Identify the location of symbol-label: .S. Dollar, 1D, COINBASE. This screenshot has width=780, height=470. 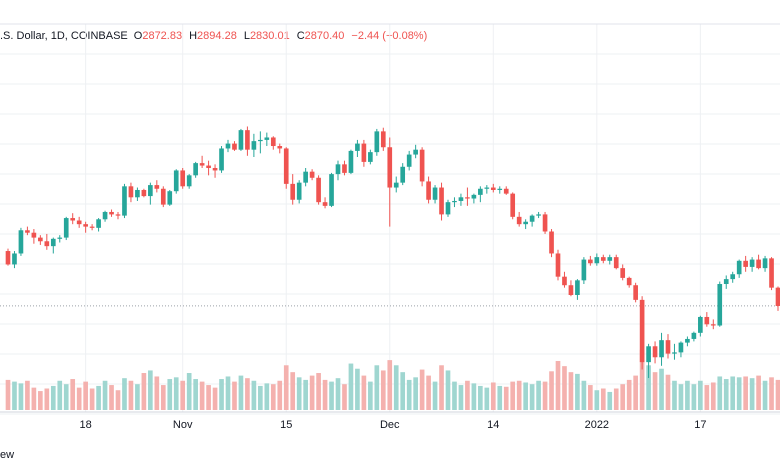
(64, 36).